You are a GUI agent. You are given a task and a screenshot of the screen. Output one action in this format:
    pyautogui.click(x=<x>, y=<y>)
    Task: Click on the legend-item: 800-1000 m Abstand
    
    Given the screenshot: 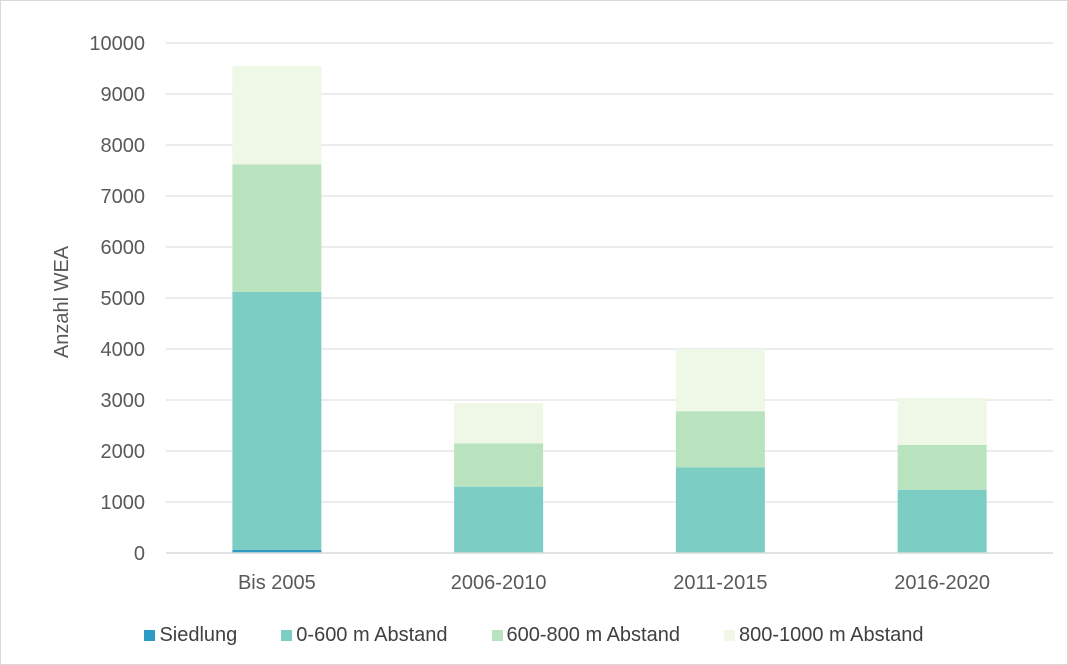 What is the action you would take?
    pyautogui.click(x=823, y=635)
    